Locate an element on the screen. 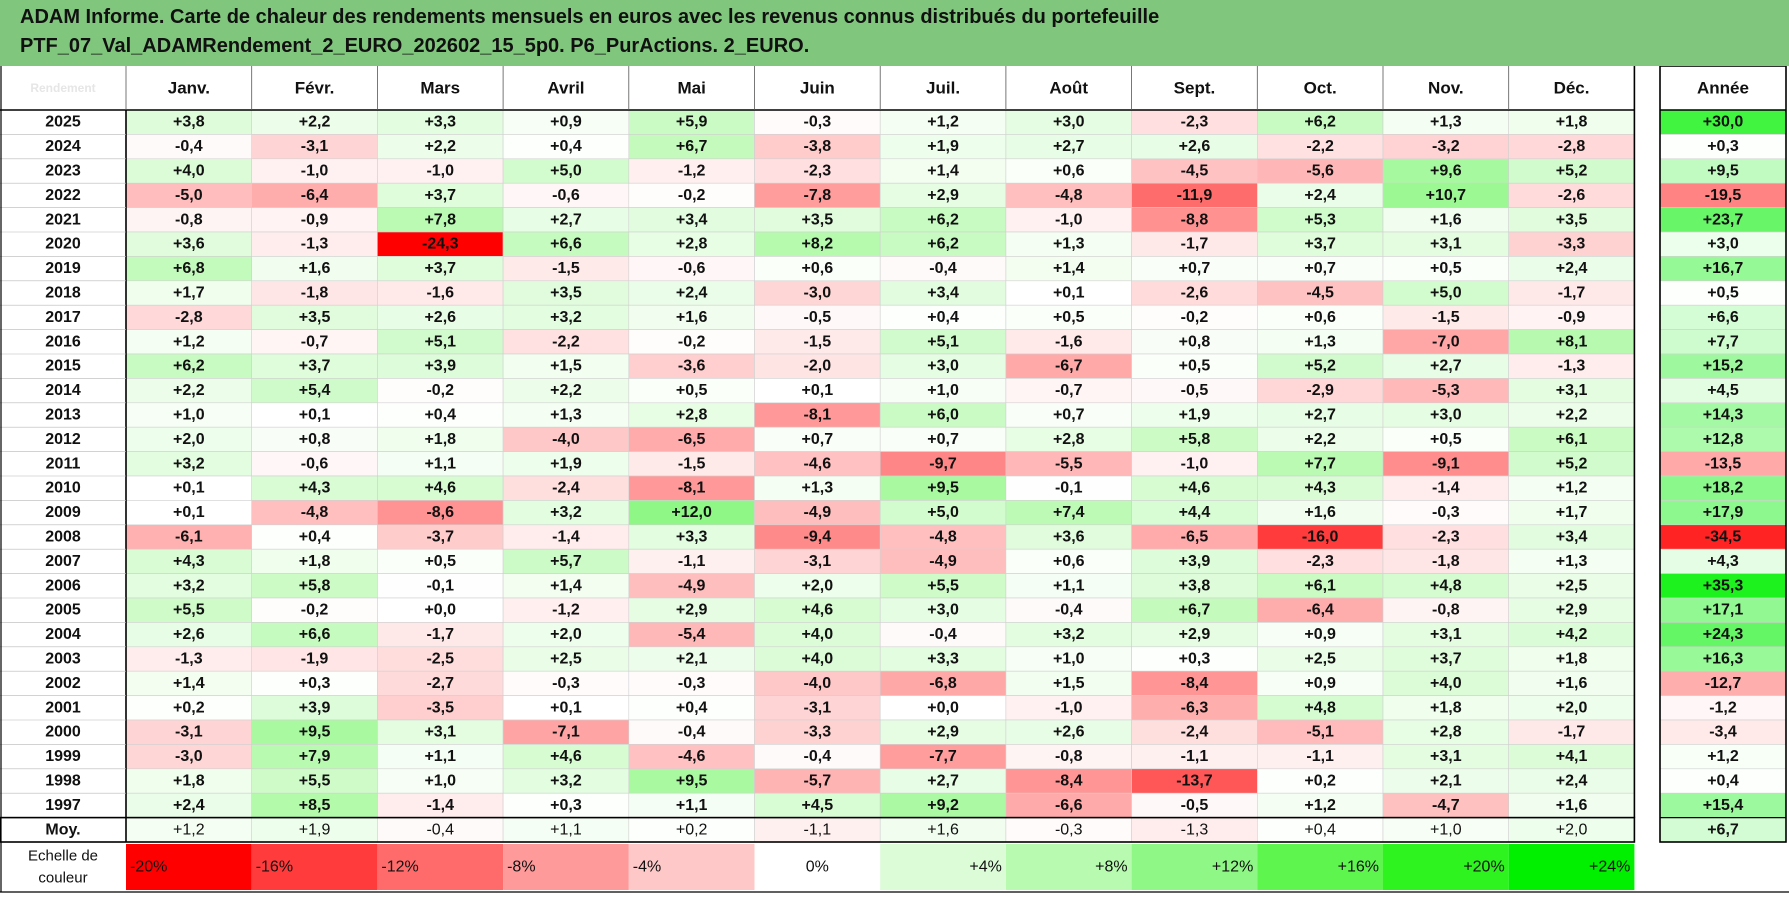 The image size is (1789, 916). header-band is located at coordinates (894, 88).